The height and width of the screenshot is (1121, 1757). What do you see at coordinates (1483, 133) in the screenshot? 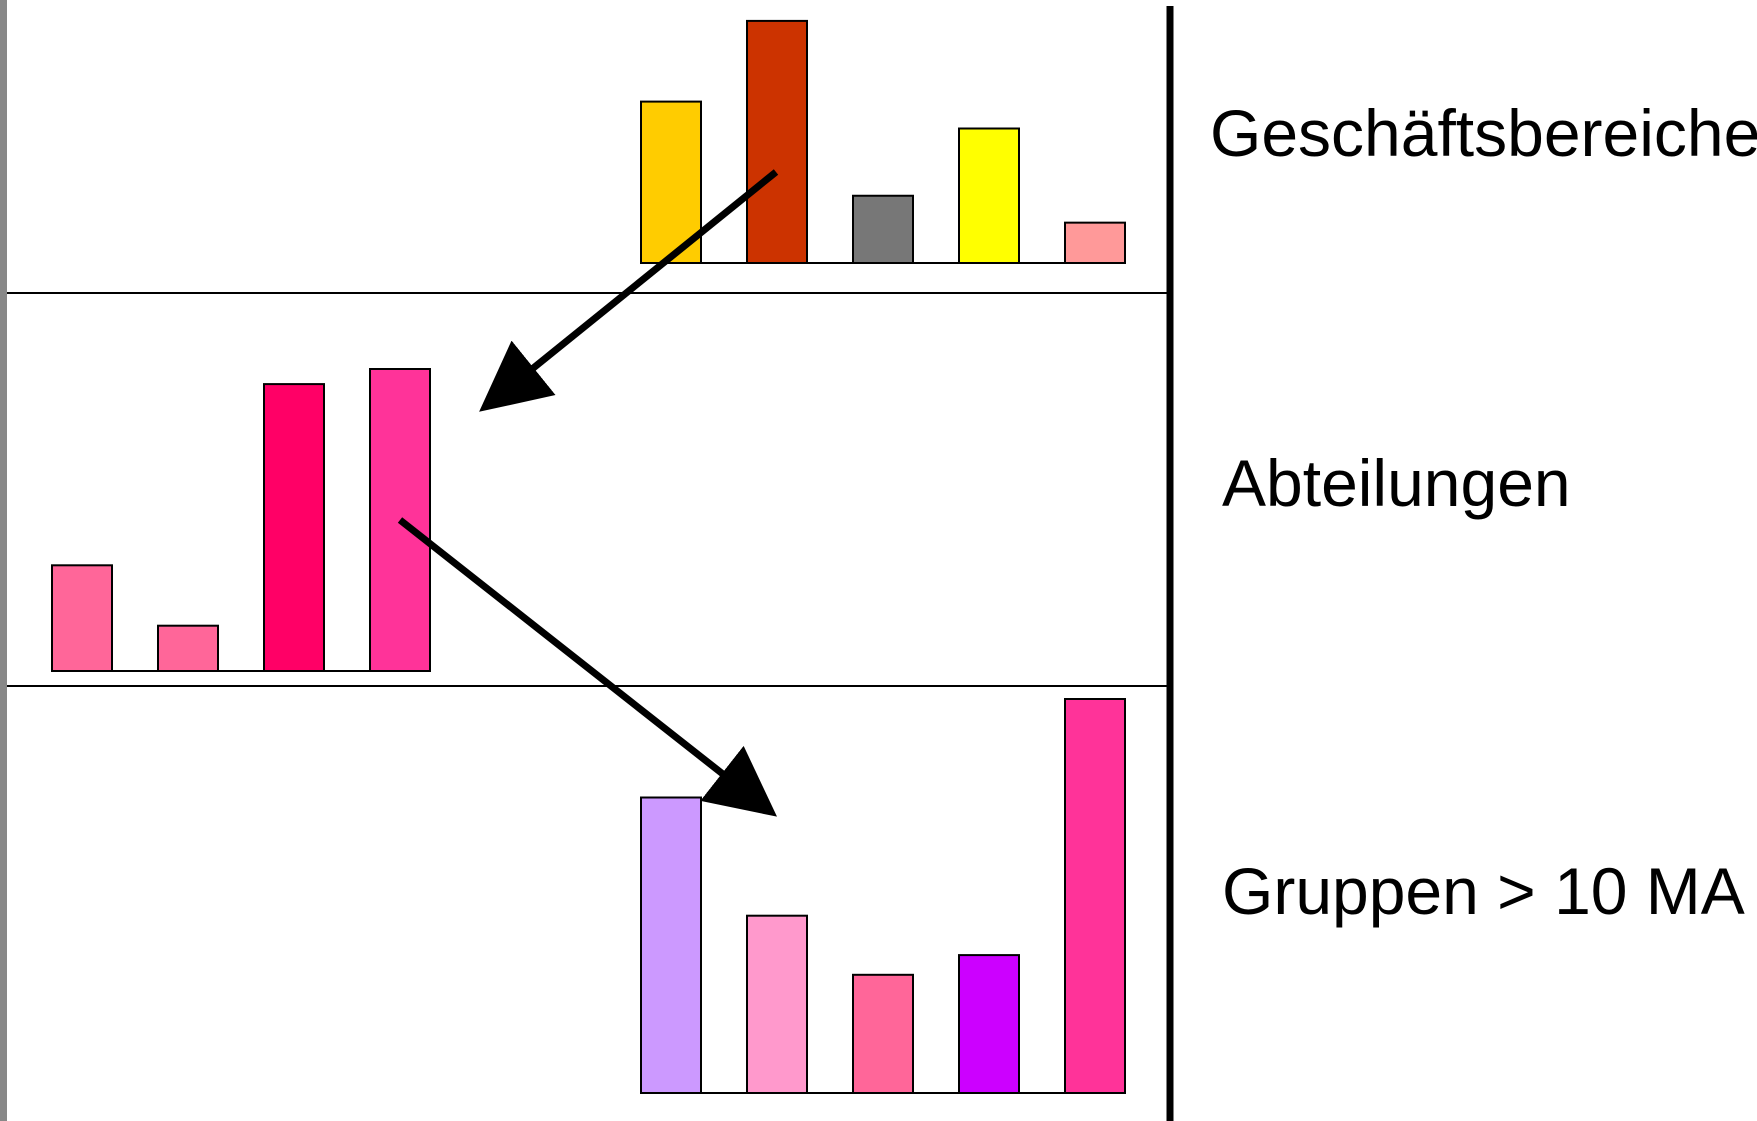
I see `band-label-geschaeftsbereiche: Geschäftsbereiche` at bounding box center [1483, 133].